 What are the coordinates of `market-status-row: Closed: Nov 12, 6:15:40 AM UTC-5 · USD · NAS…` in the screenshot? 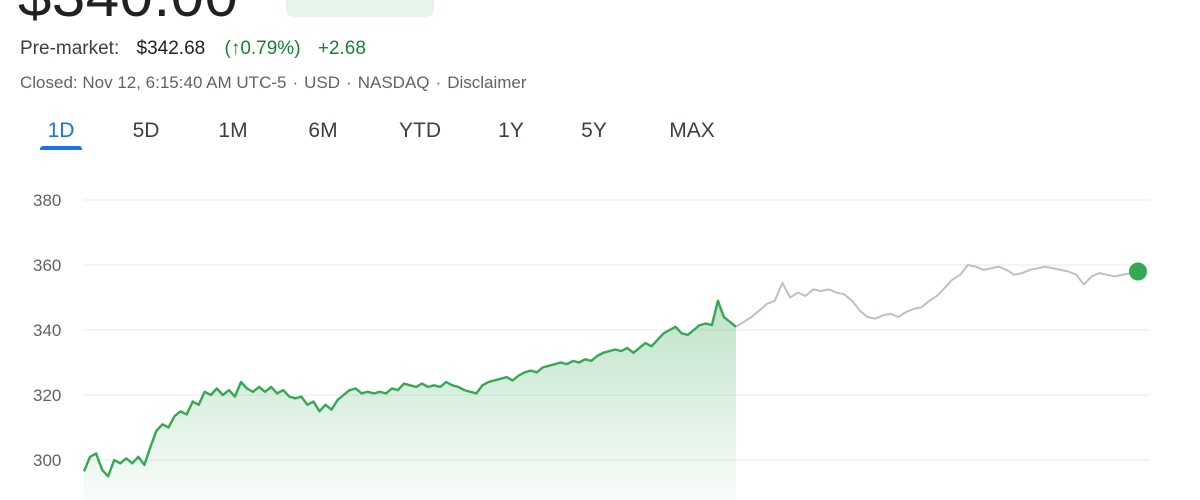 It's located at (273, 83).